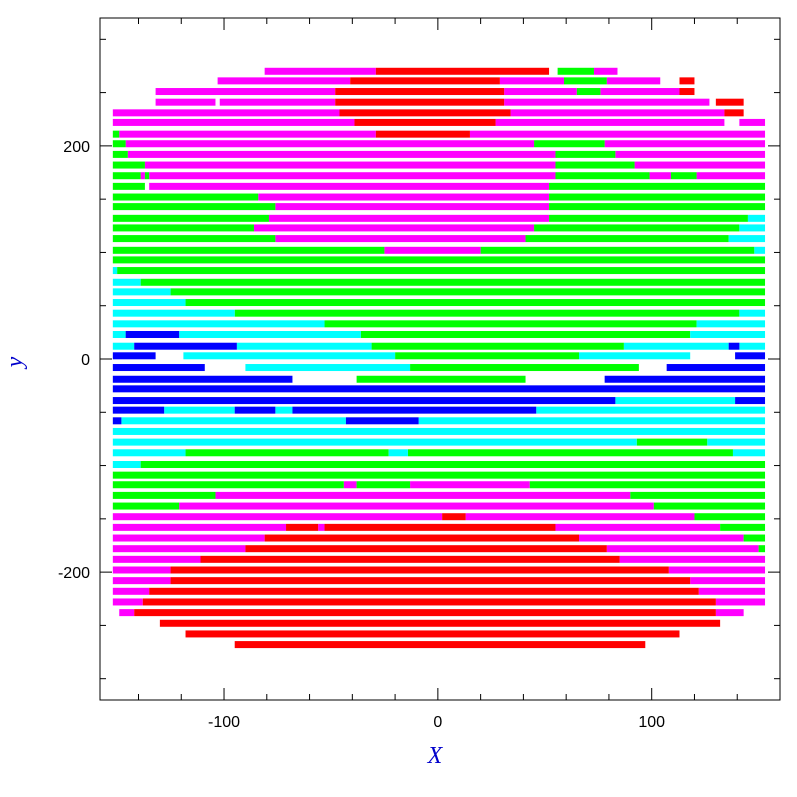  Describe the element at coordinates (651, 722) in the screenshot. I see `x-tick-label: 100` at that location.